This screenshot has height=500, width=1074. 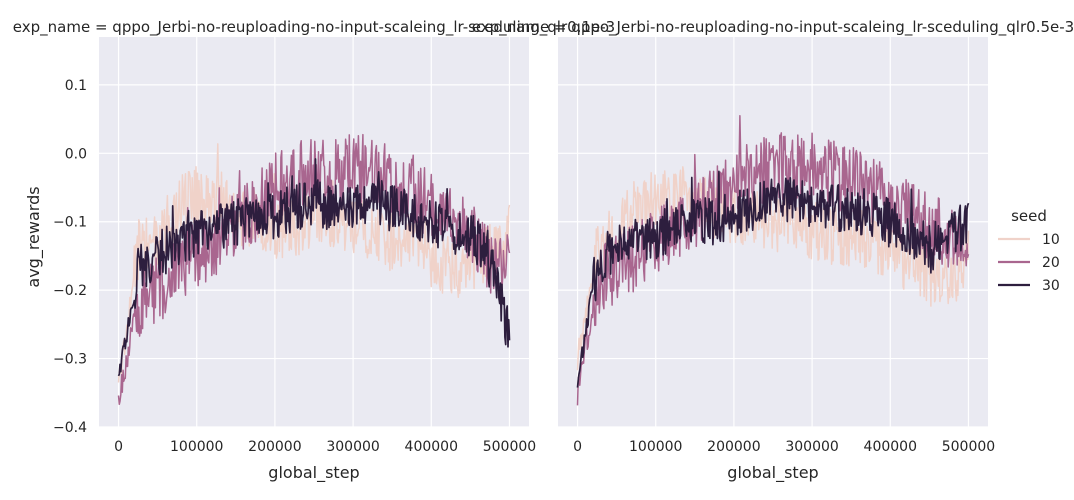 What do you see at coordinates (70, 223) in the screenshot?
I see `y-tick-label: −0.1` at bounding box center [70, 223].